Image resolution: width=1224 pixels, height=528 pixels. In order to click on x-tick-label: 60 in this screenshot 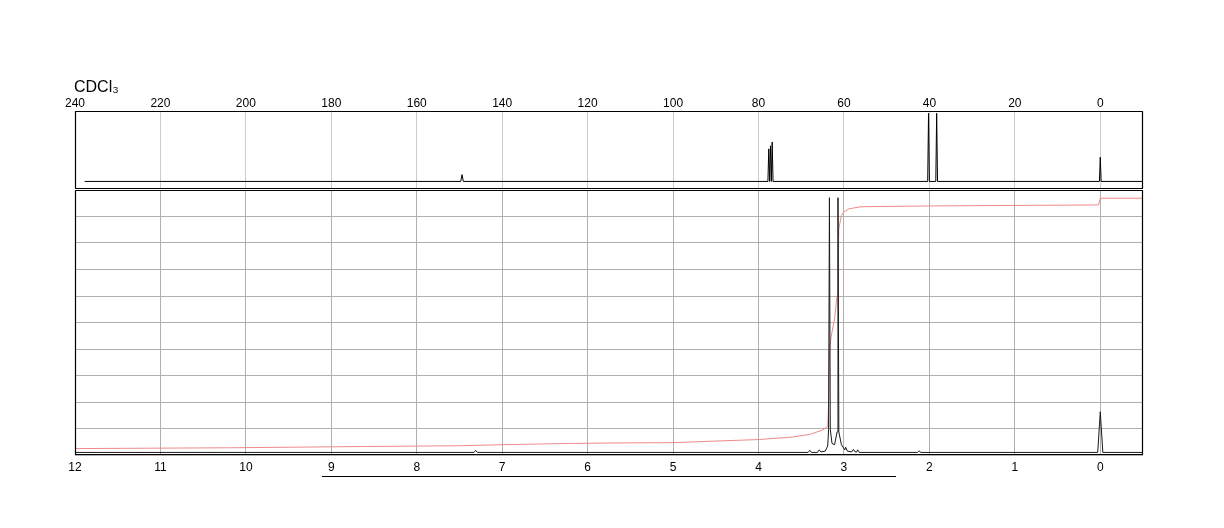, I will do `click(844, 103)`.